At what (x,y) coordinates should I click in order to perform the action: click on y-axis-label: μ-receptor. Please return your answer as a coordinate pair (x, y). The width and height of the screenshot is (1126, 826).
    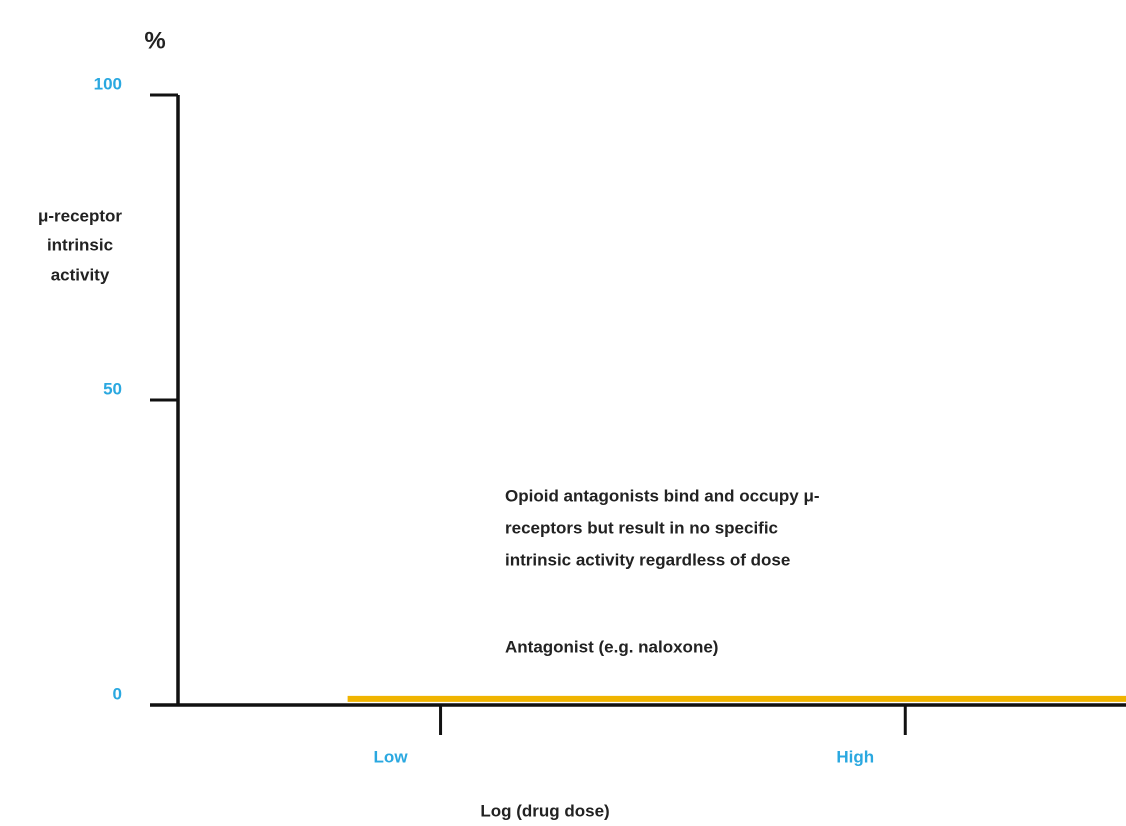
    Looking at the image, I should click on (80, 215).